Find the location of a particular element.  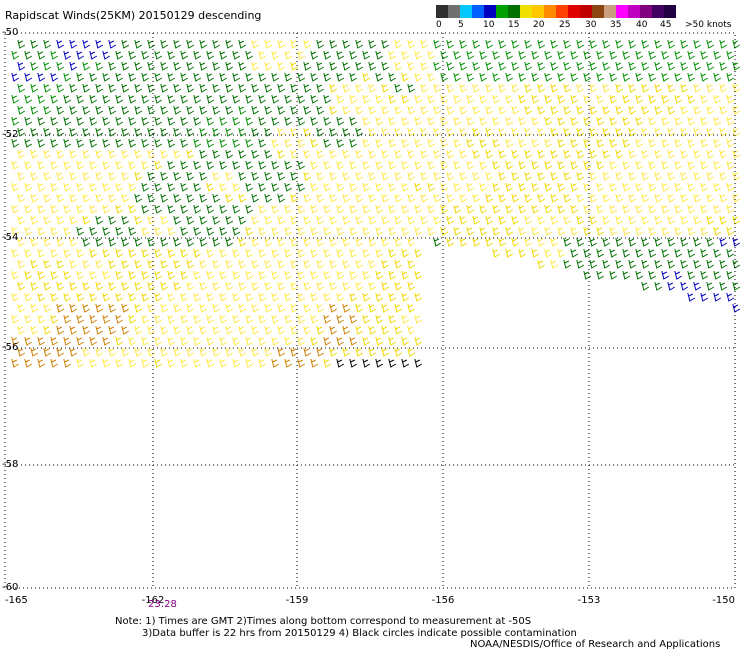

legend-label: 35 is located at coordinates (616, 25).